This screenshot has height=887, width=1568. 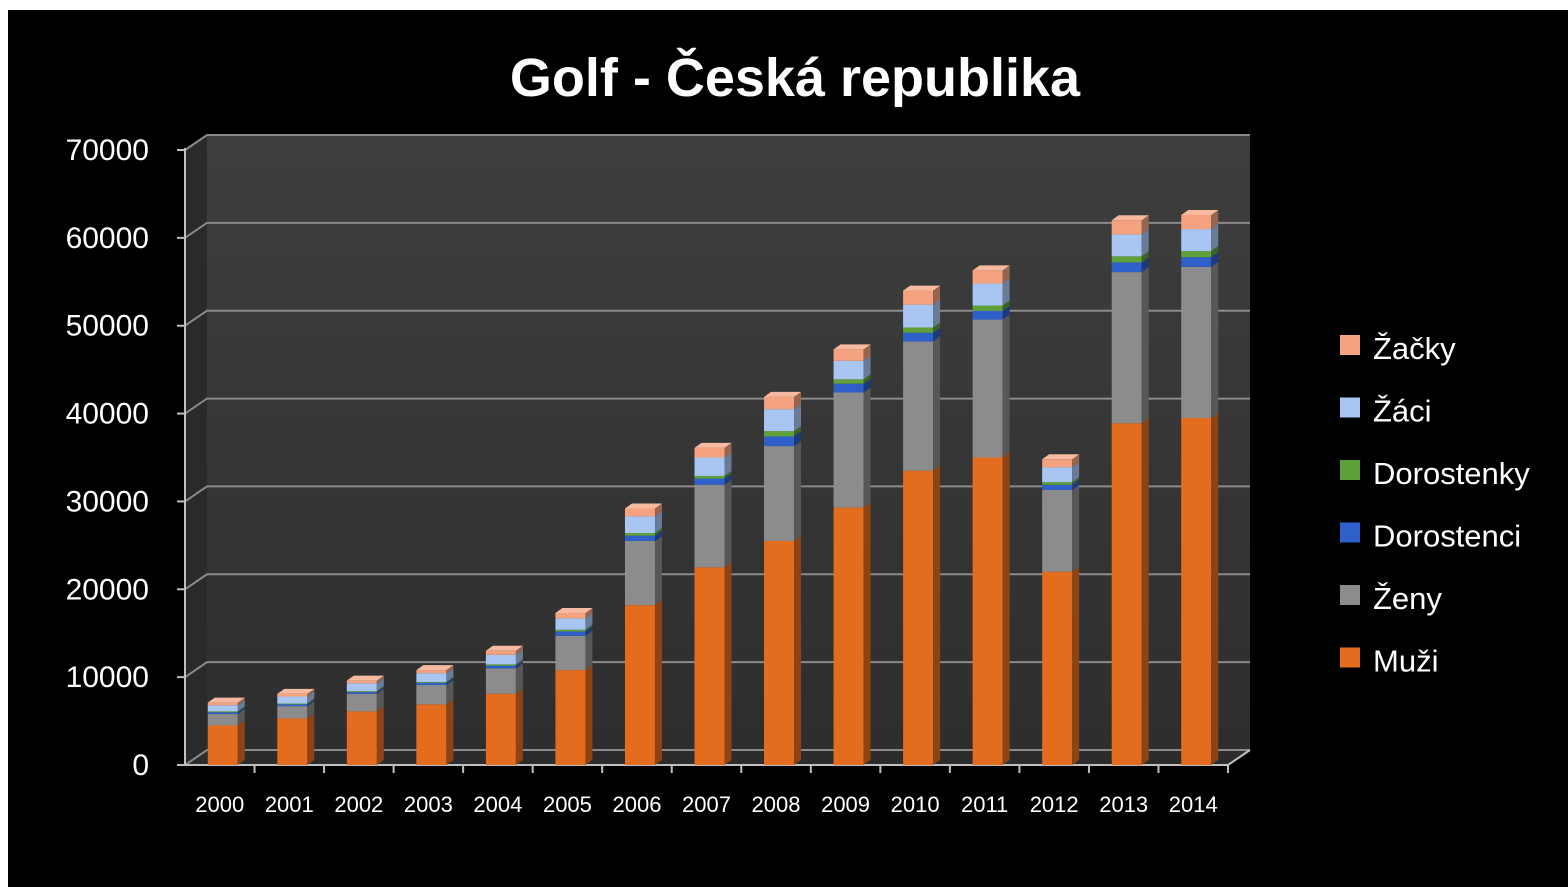 What do you see at coordinates (107, 677) in the screenshot?
I see `y-tick-label: 10000` at bounding box center [107, 677].